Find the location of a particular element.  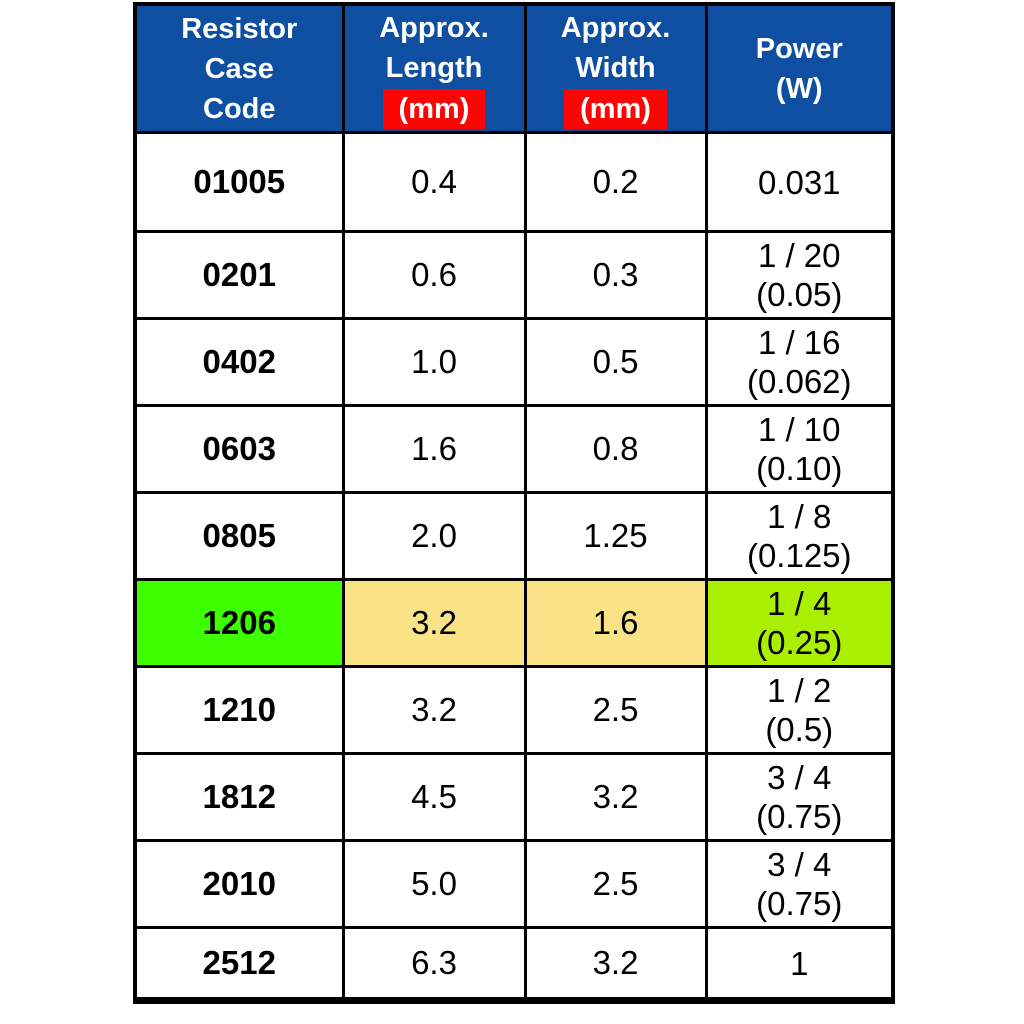

case-code-cell: 01005 is located at coordinates (239, 182).